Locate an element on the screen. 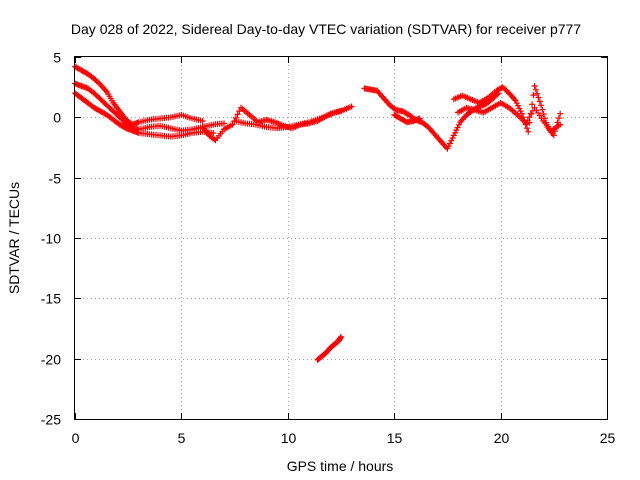 The image size is (640, 480). series-track-b is located at coordinates (149, 107).